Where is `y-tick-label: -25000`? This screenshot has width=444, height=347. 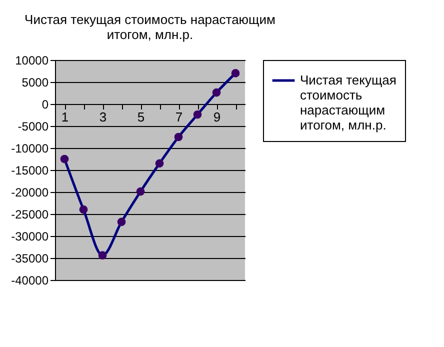 y-tick-label: -25000 is located at coordinates (30, 215).